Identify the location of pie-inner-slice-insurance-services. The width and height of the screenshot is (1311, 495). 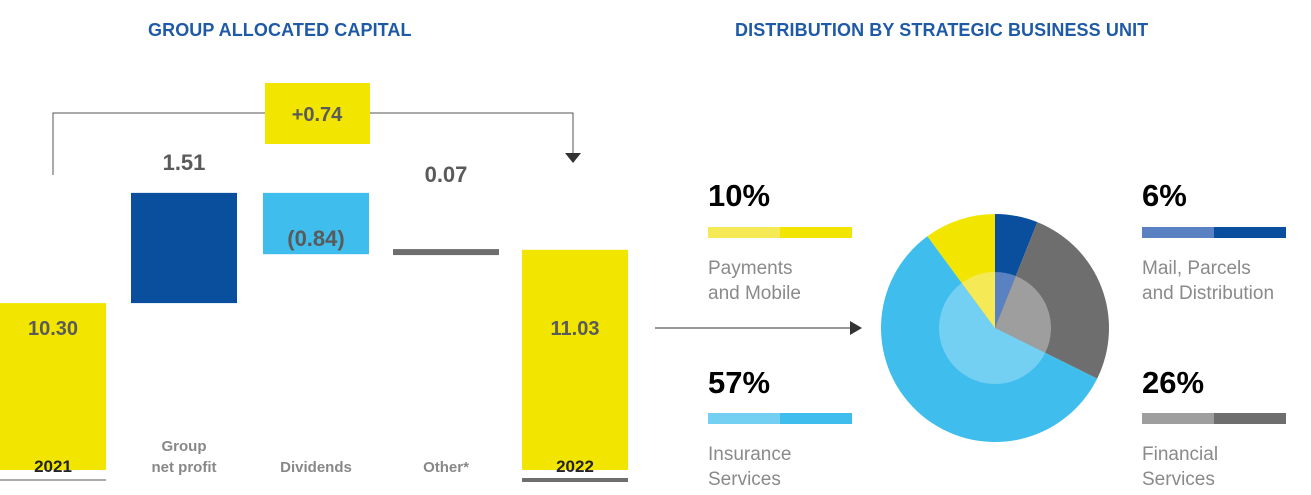
(992, 333).